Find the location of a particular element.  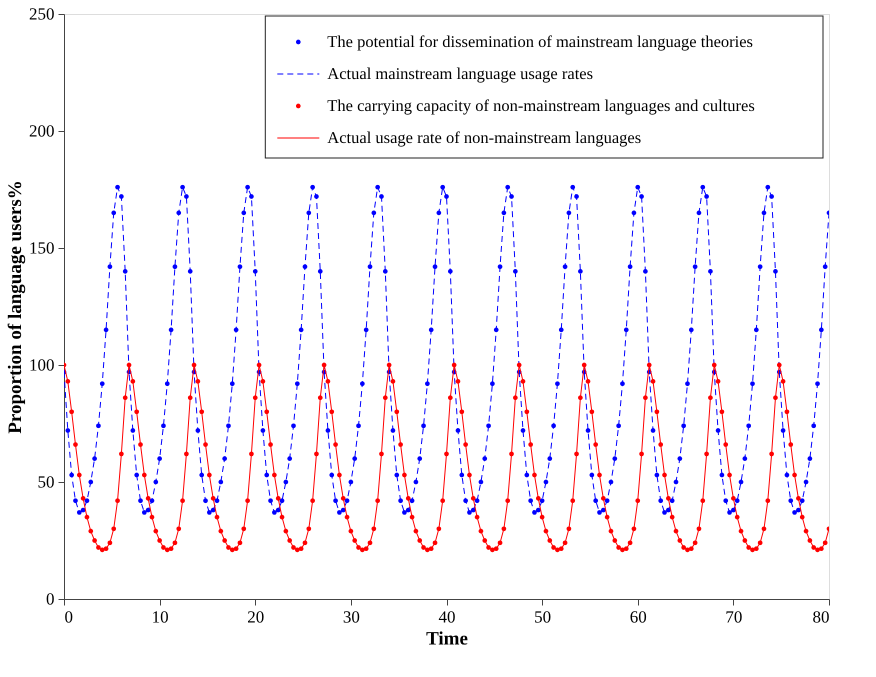

legend-label: The carrying capacity of non-mainstream languages and cultures is located at coordinates (541, 105).